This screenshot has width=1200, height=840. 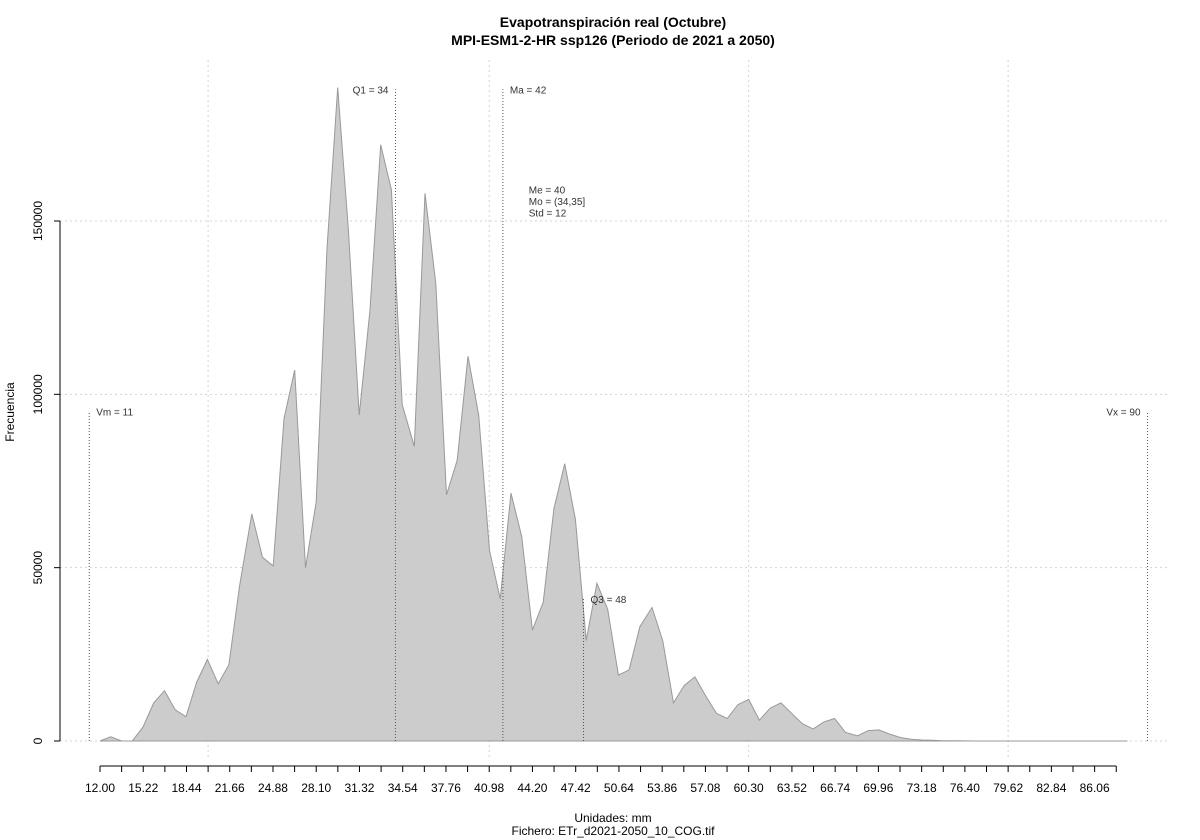 I want to click on x-tick-label: 24.88, so click(x=273, y=788).